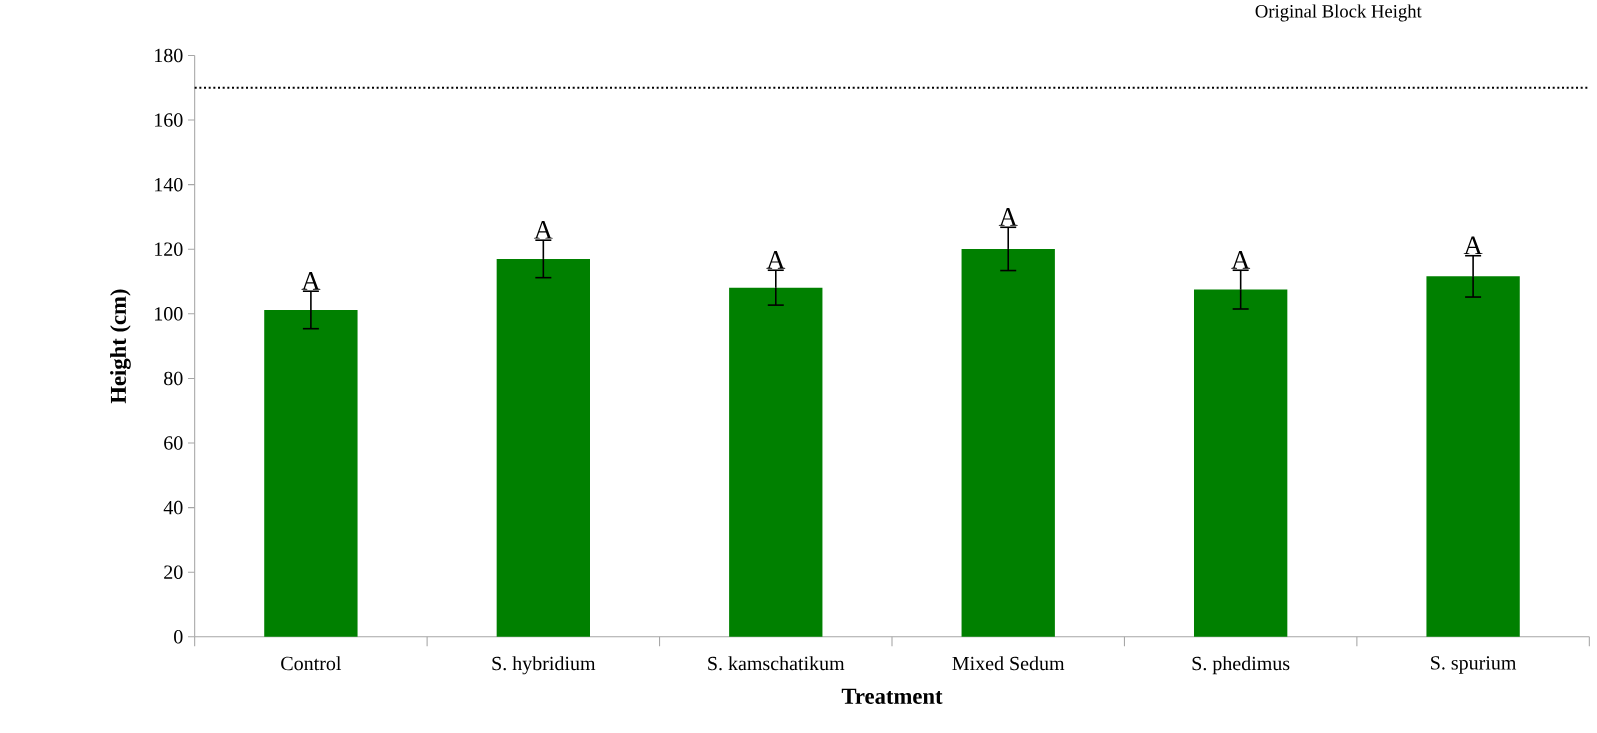 The height and width of the screenshot is (733, 1597). I want to click on x-tick-label: S. spurium, so click(1474, 665).